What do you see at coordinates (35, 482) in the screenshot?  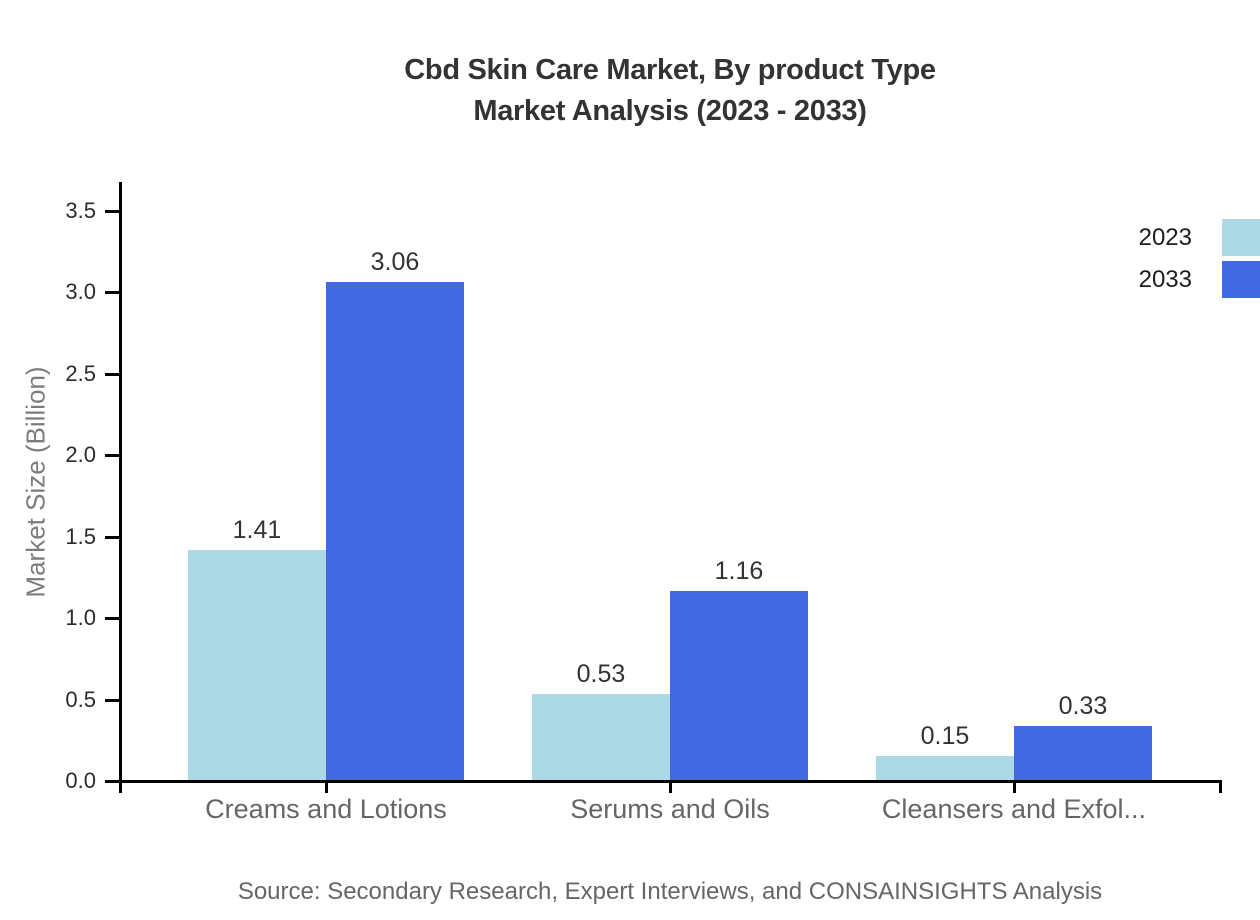 I see `y-axis-title: Market Size (Billion)` at bounding box center [35, 482].